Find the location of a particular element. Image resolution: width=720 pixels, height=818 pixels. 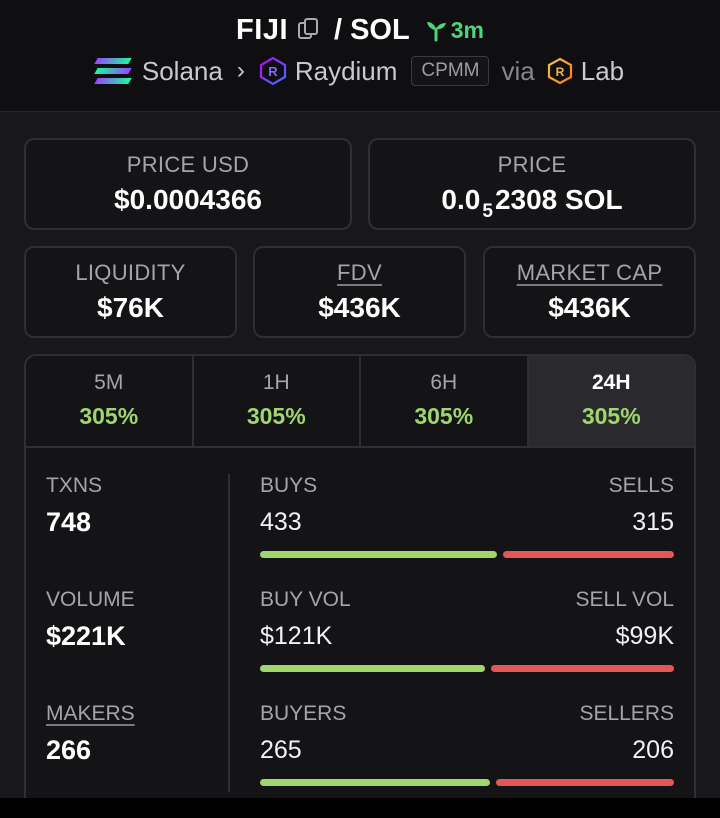

copy-icon is located at coordinates (309, 30).